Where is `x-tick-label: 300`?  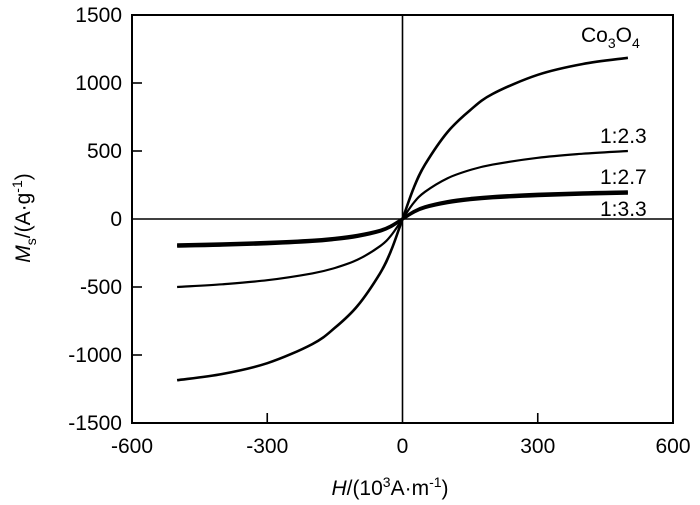 x-tick-label: 300 is located at coordinates (537, 446).